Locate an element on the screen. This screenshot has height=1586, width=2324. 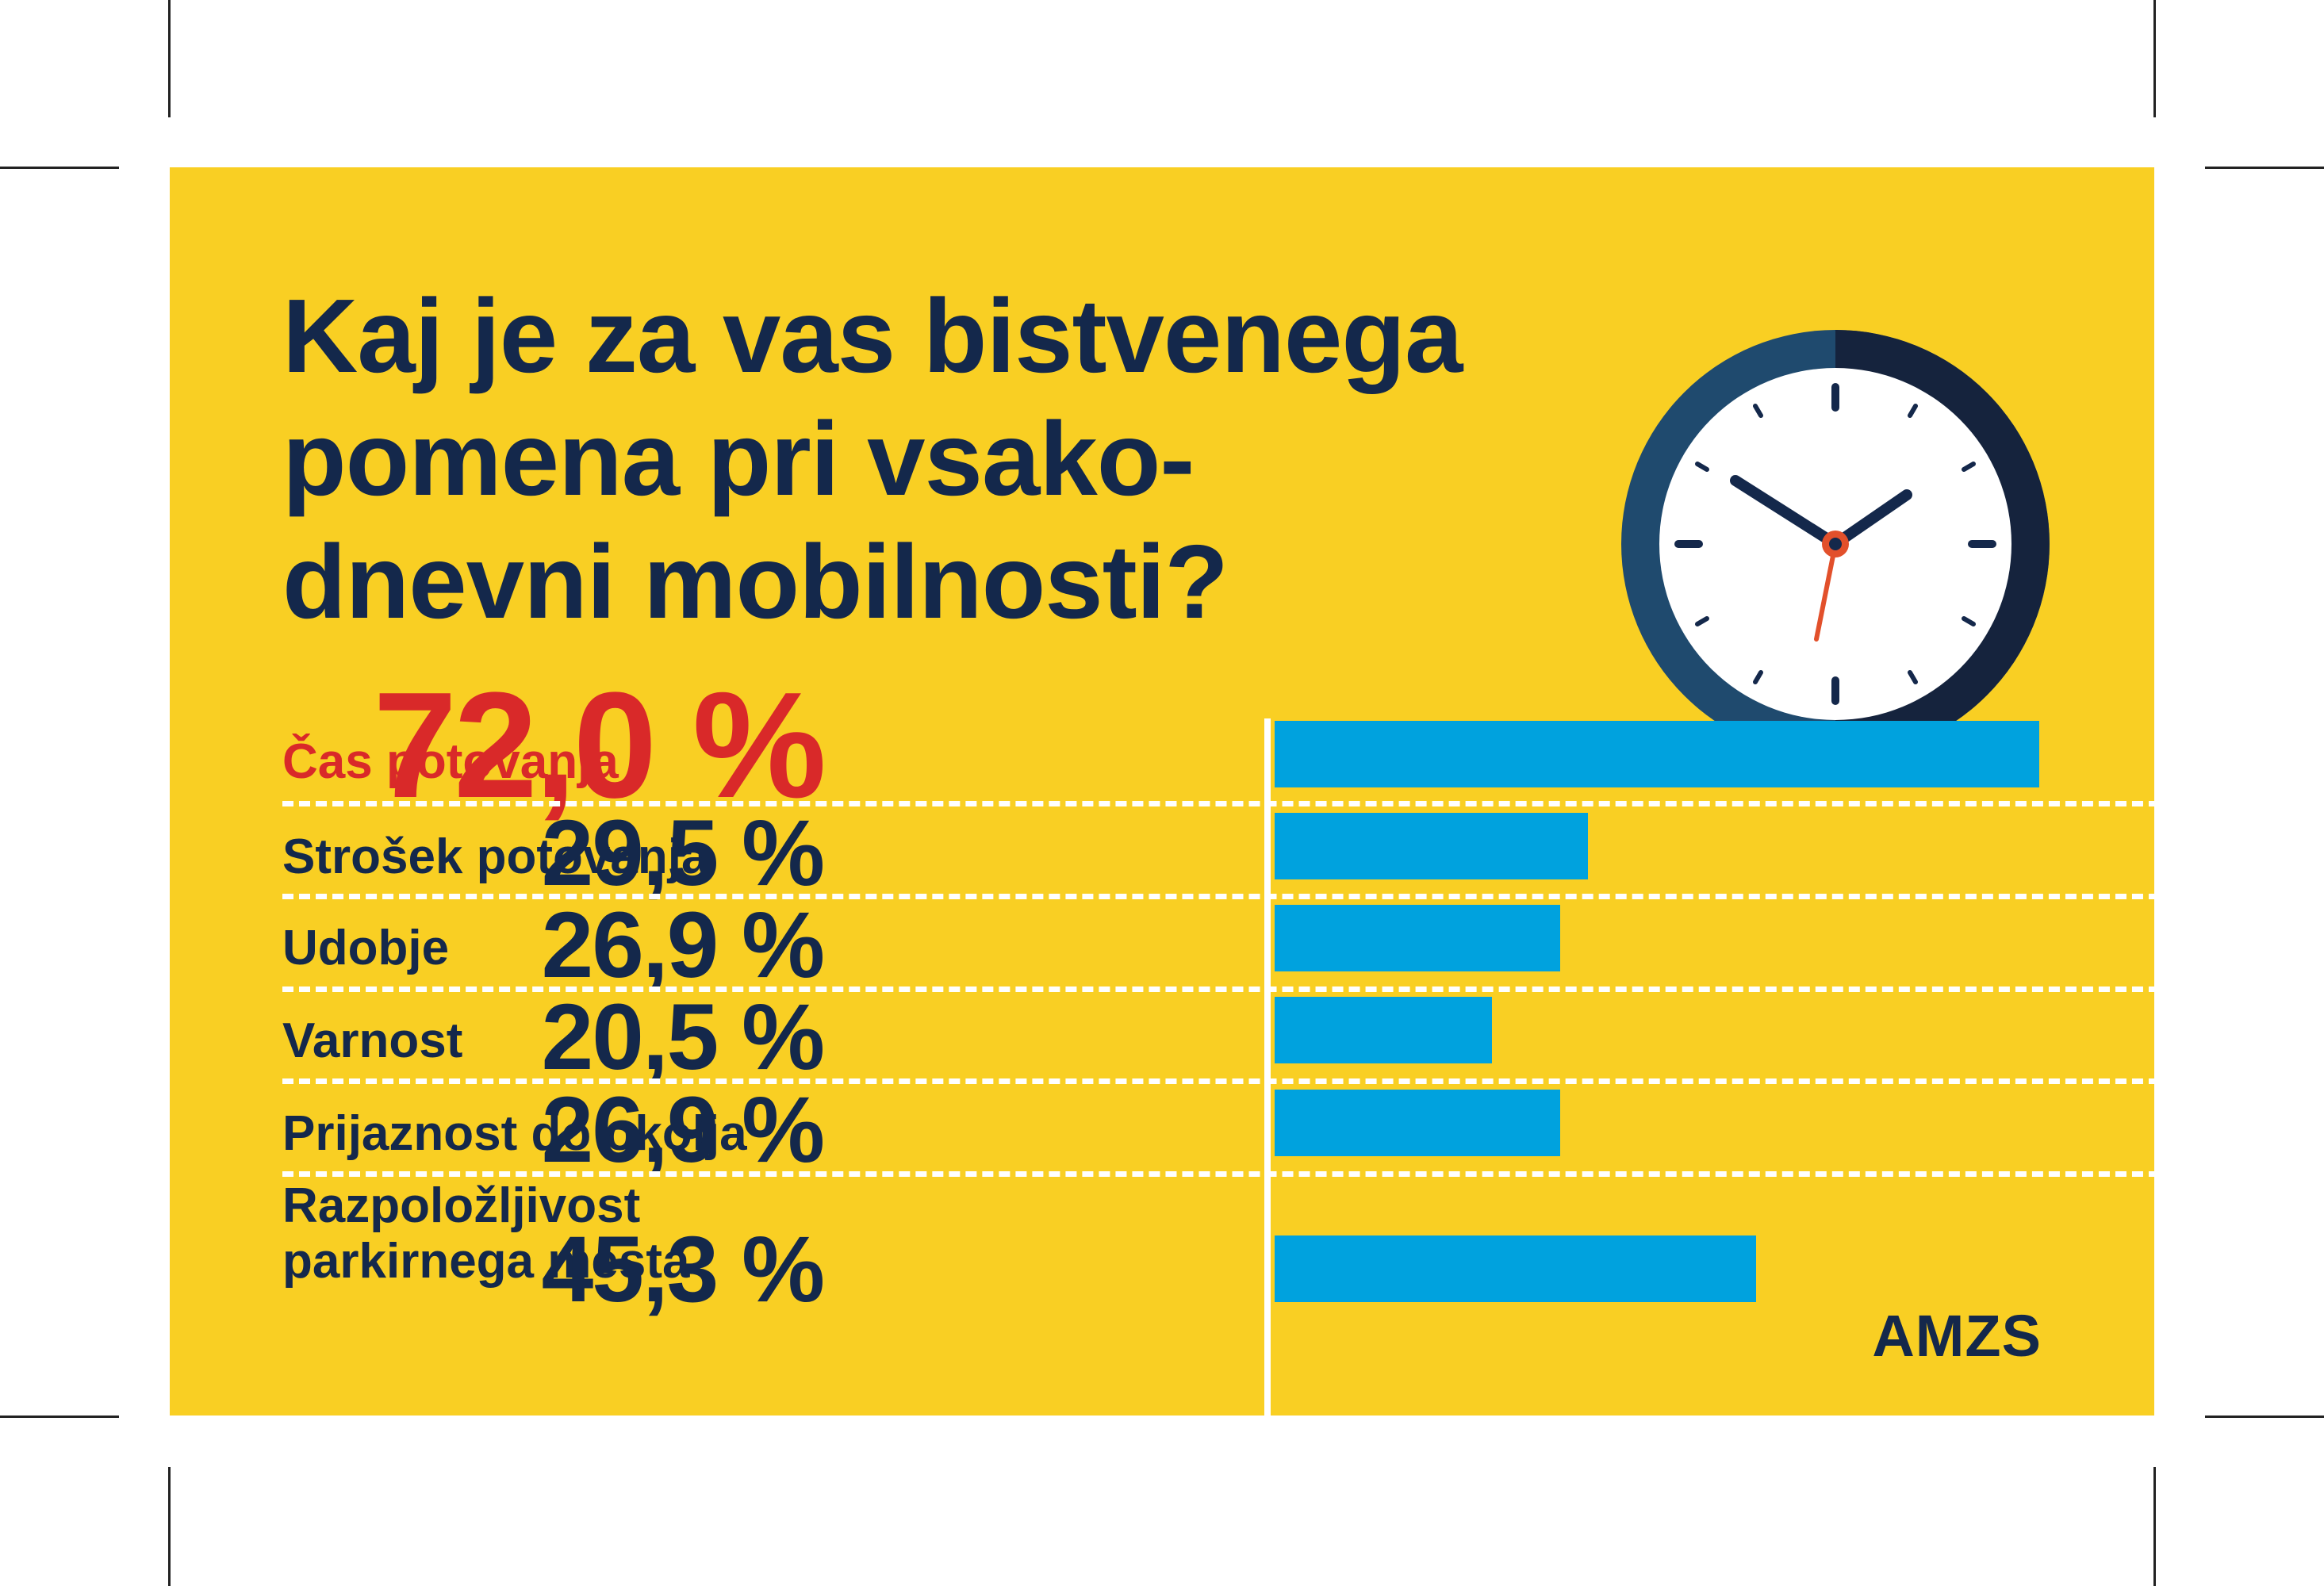
category-label: Čas potovanja is located at coordinates (451, 762).